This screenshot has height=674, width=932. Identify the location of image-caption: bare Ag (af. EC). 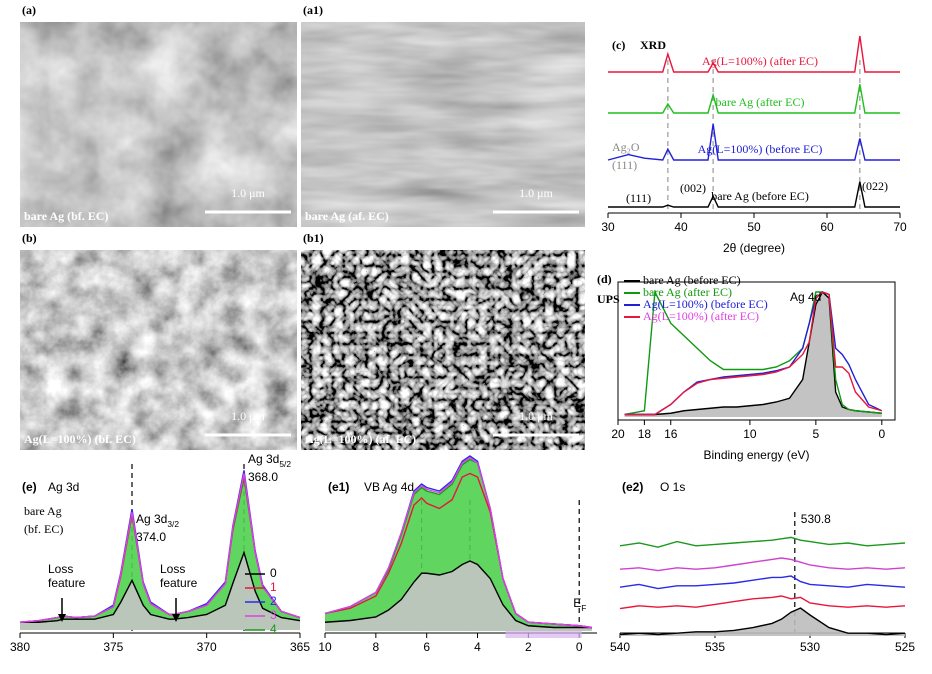
(347, 216).